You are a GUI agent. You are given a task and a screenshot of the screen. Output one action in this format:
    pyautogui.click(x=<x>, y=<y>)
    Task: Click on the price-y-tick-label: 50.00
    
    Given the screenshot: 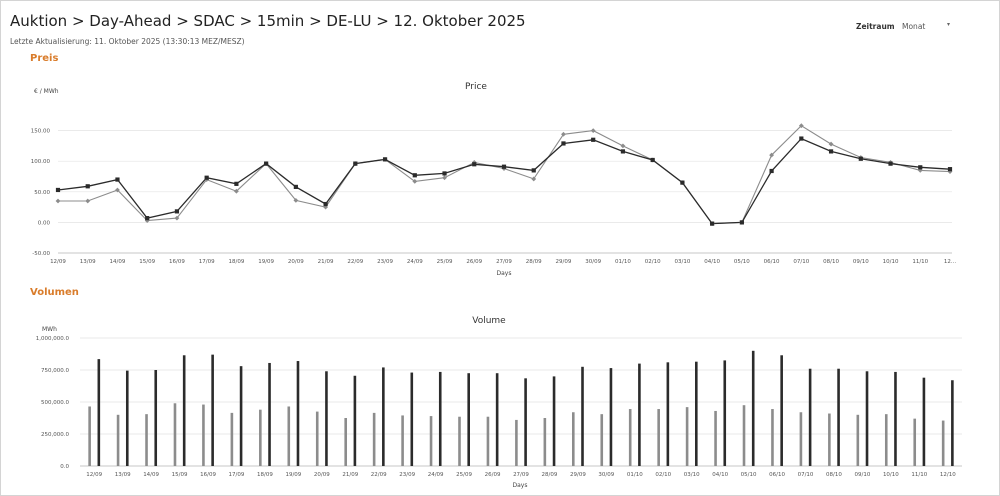 What is the action you would take?
    pyautogui.click(x=42, y=193)
    